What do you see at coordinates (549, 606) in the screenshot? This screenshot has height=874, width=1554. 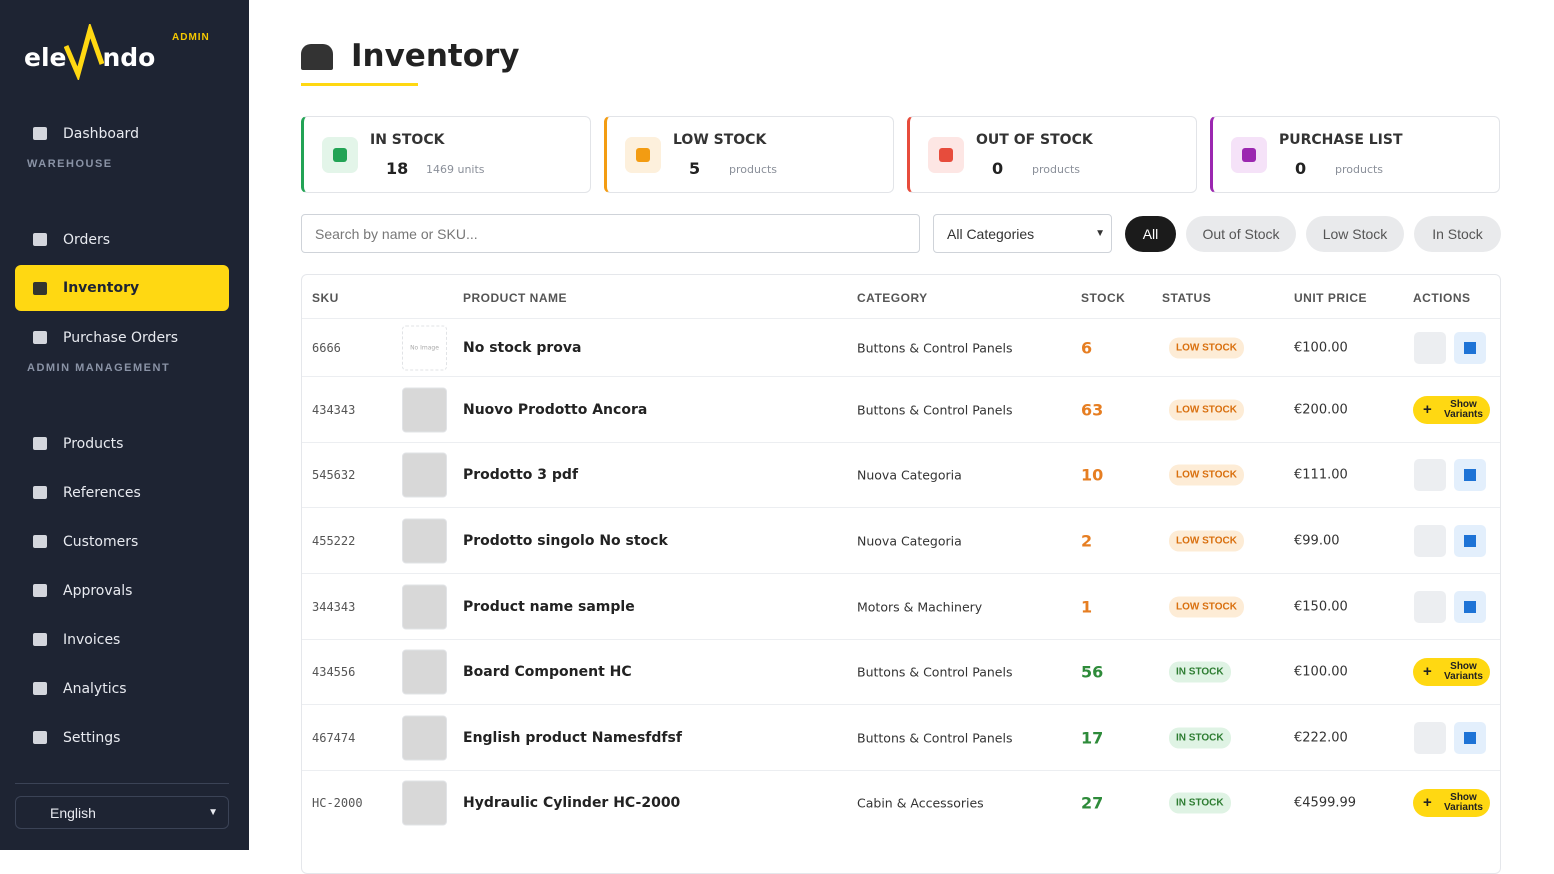 I see `product-name: Product name sample` at bounding box center [549, 606].